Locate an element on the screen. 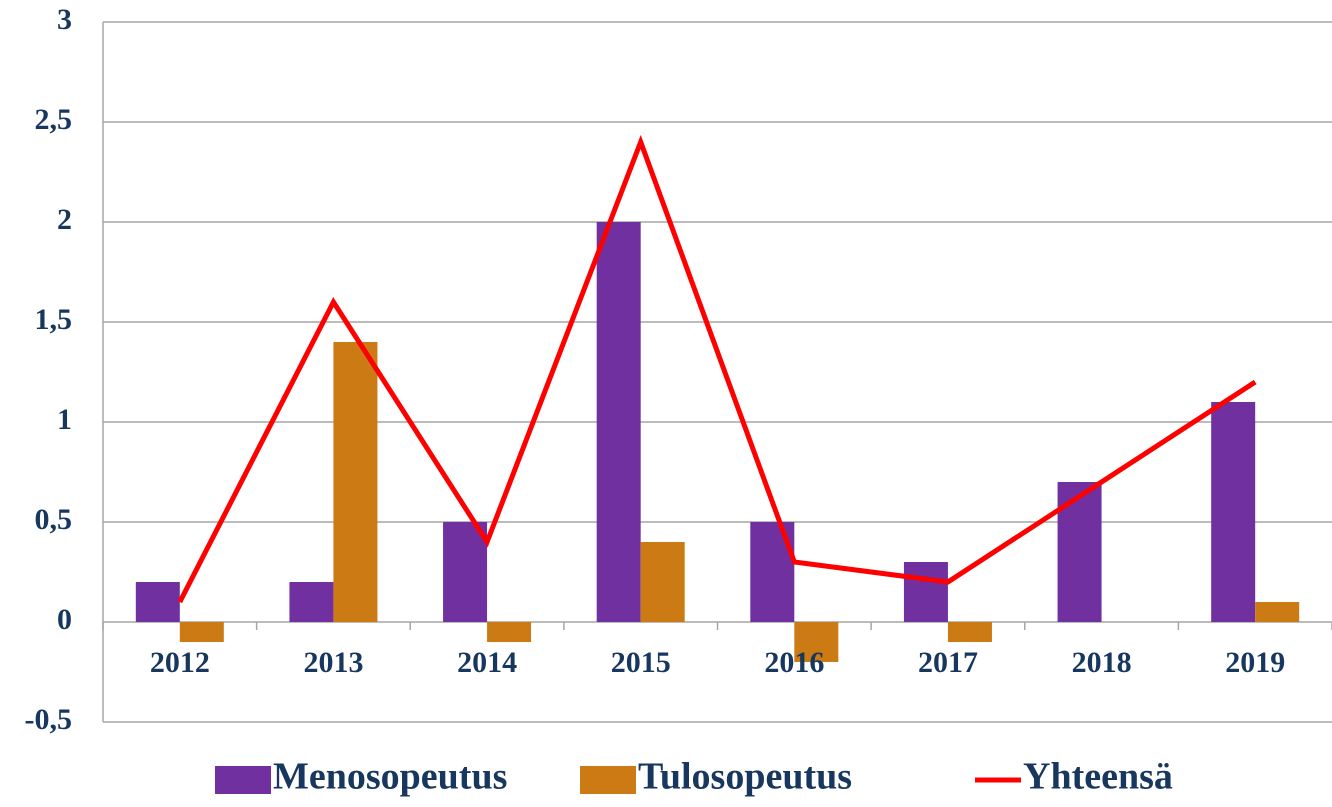 The height and width of the screenshot is (807, 1332). y-tick-label: 0,5 is located at coordinates (54, 519).